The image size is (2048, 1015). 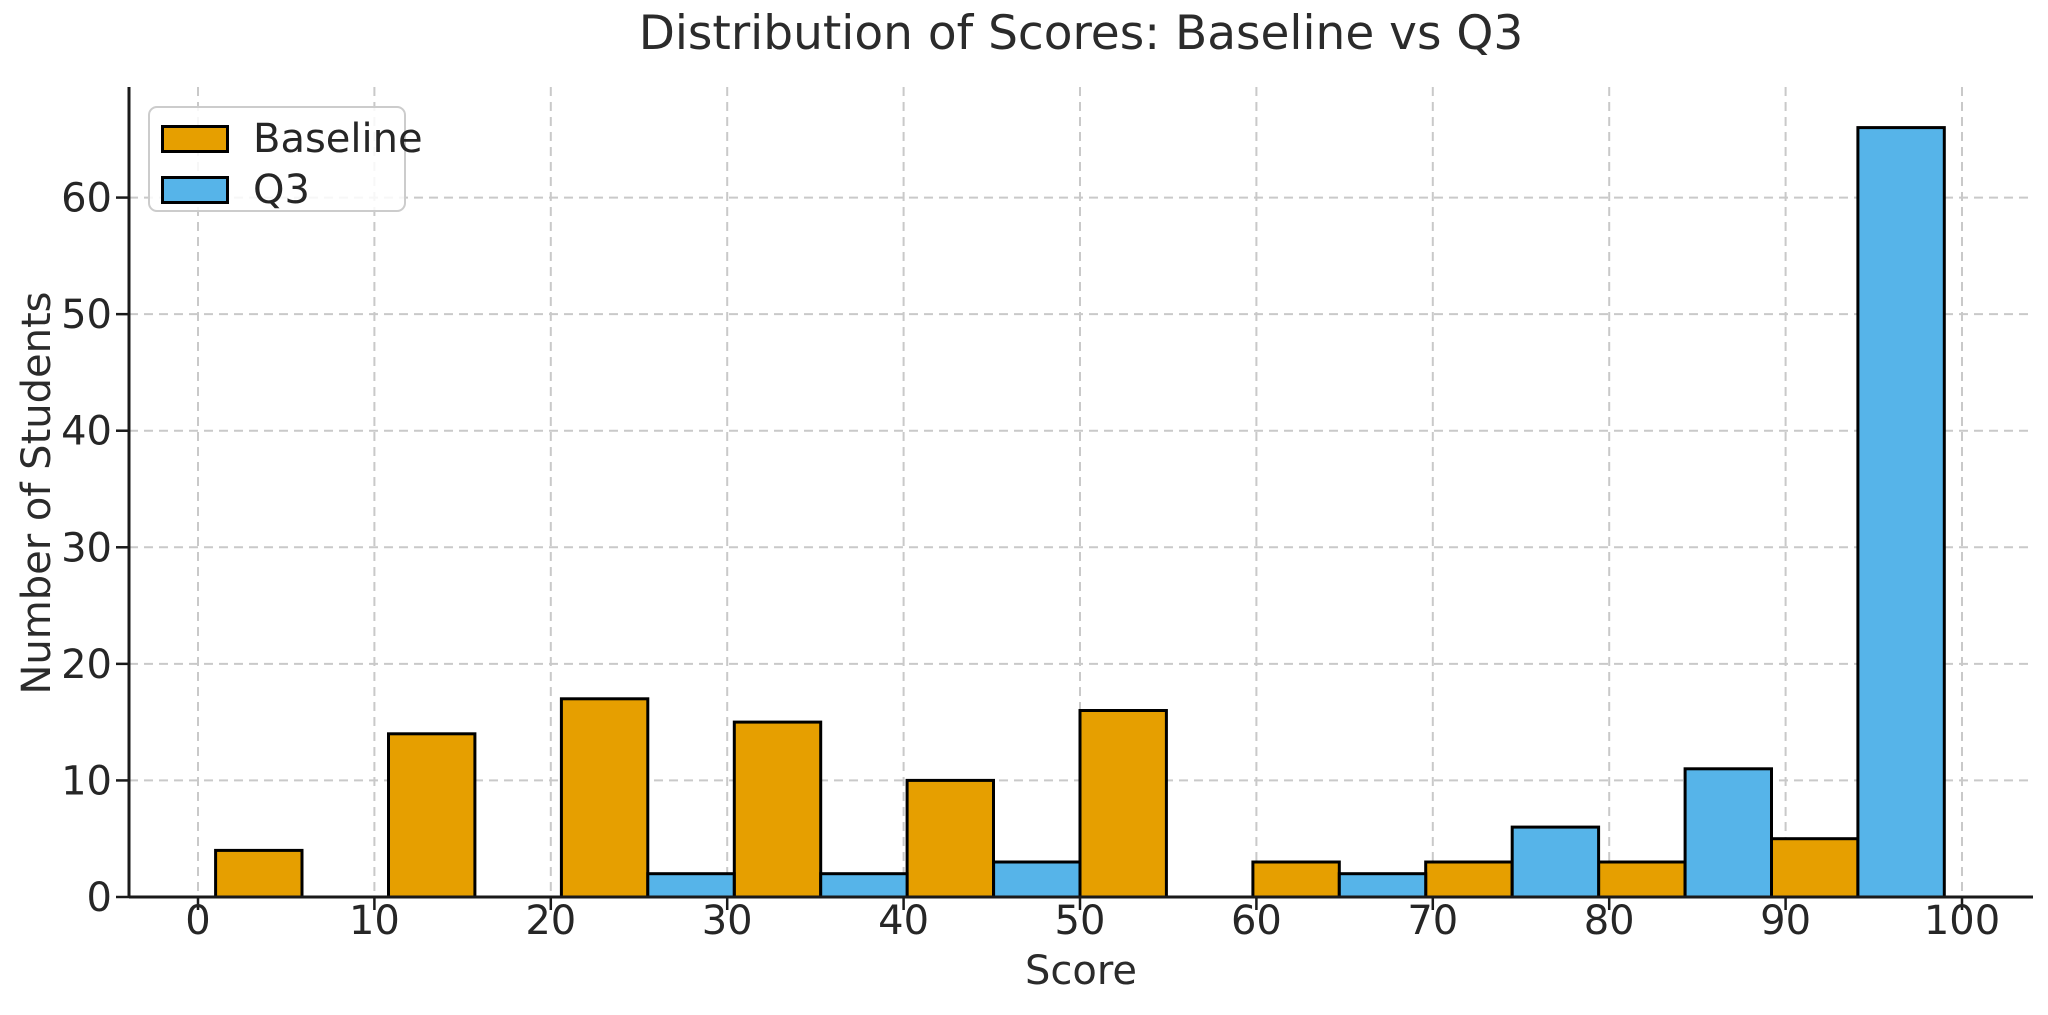 What do you see at coordinates (86, 665) in the screenshot?
I see `y-tick-label-20: 20` at bounding box center [86, 665].